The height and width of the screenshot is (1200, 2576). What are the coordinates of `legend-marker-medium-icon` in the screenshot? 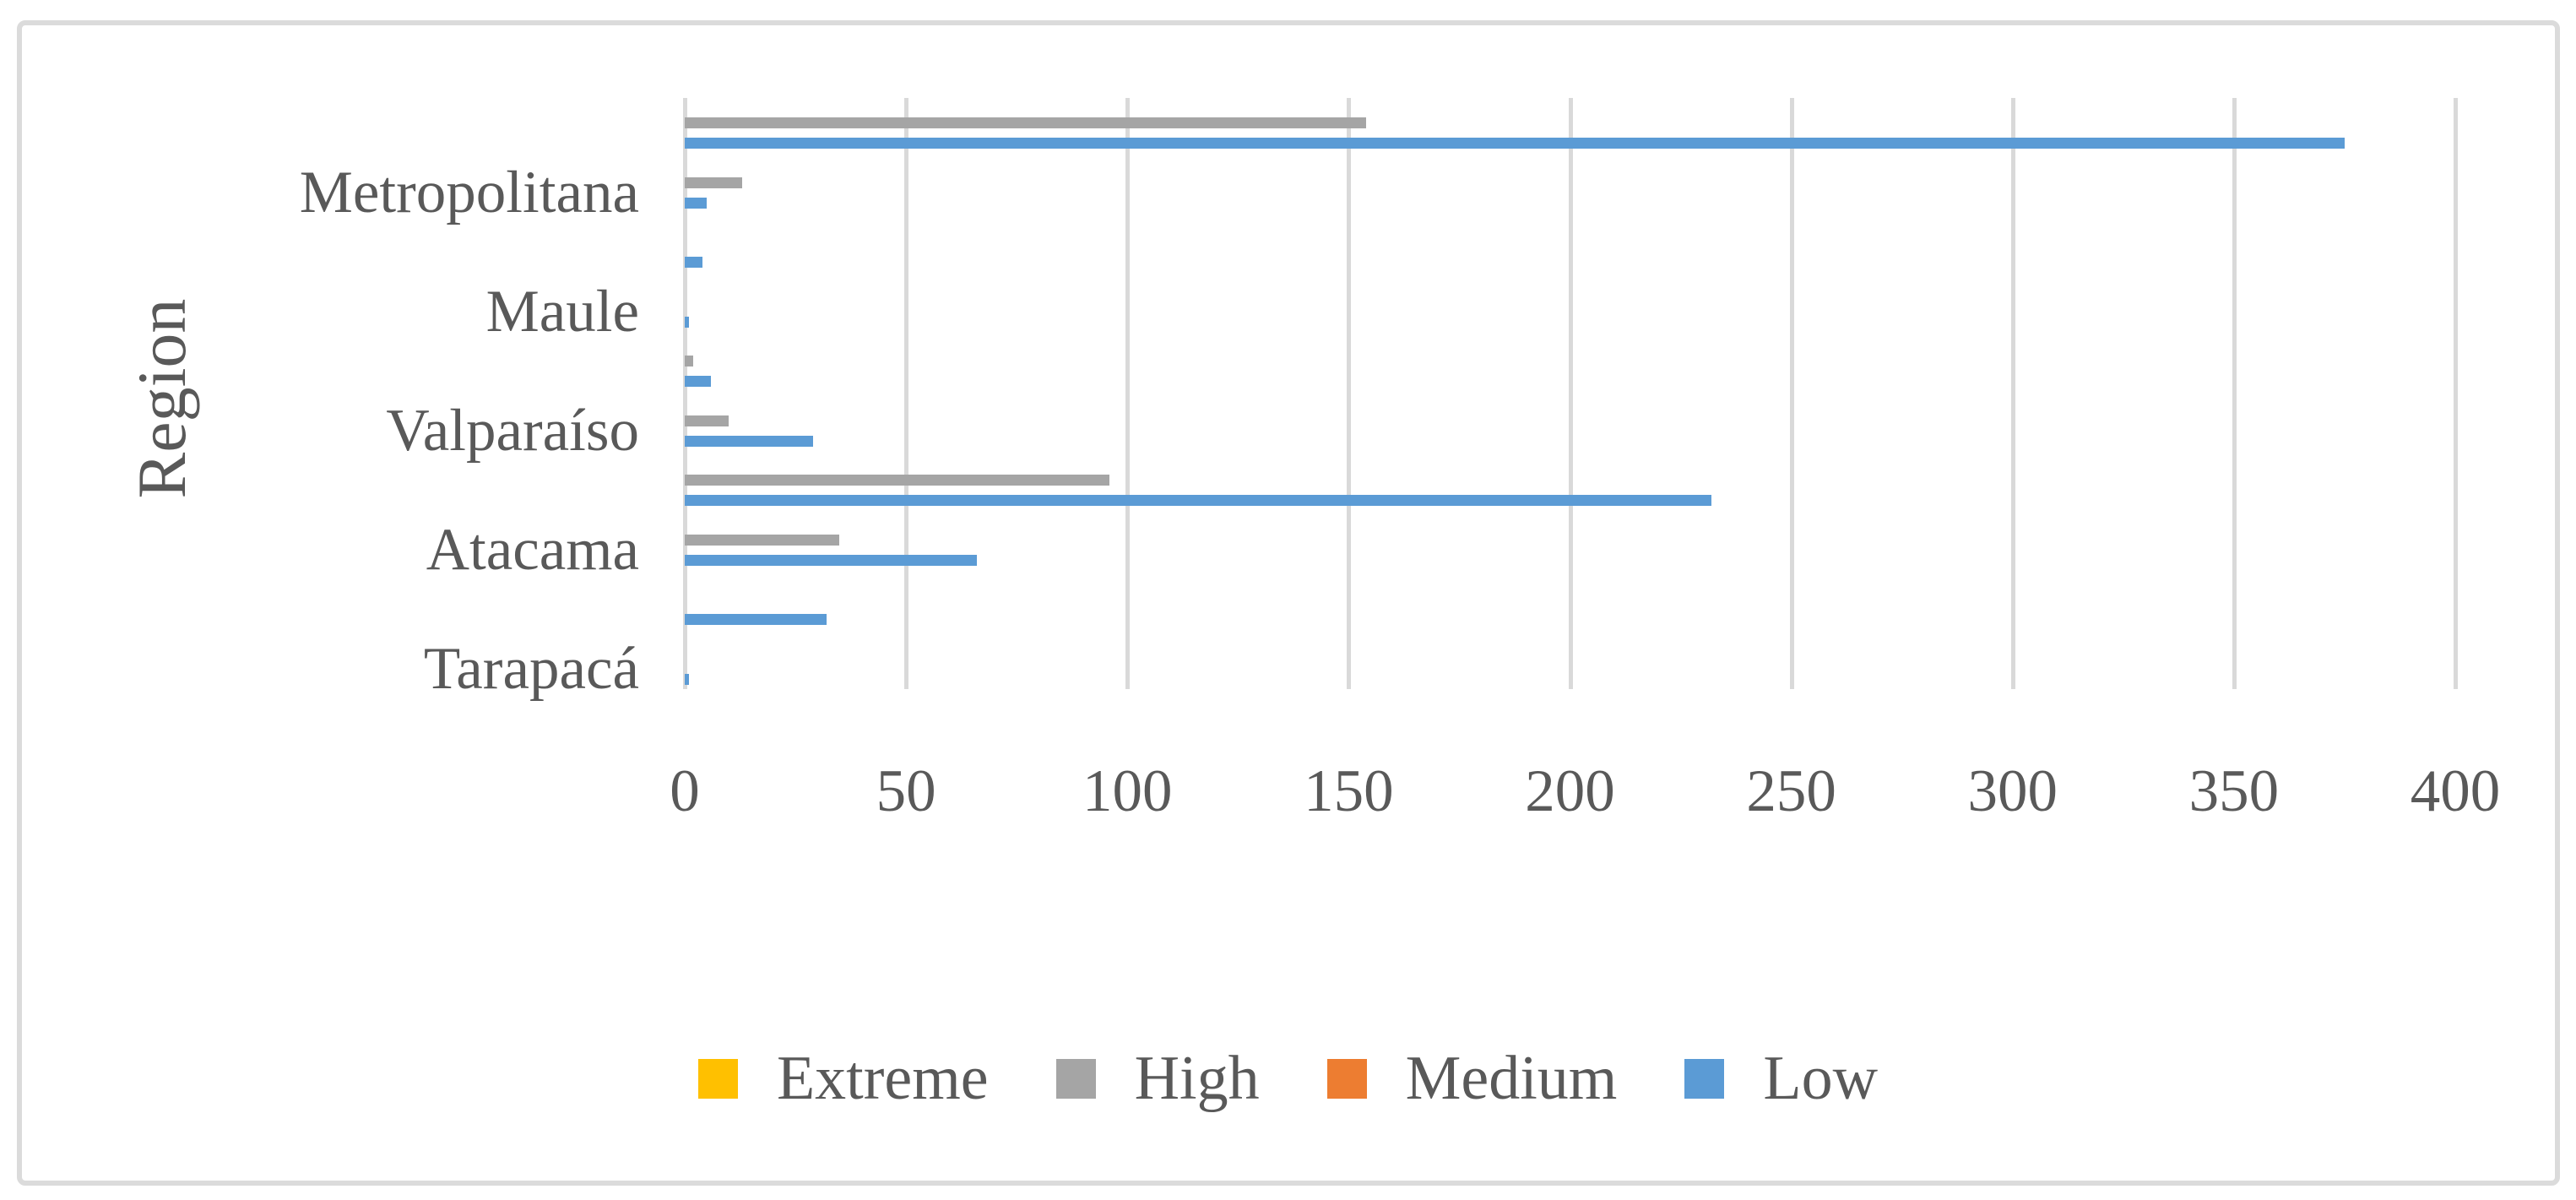 It's located at (1346, 1078).